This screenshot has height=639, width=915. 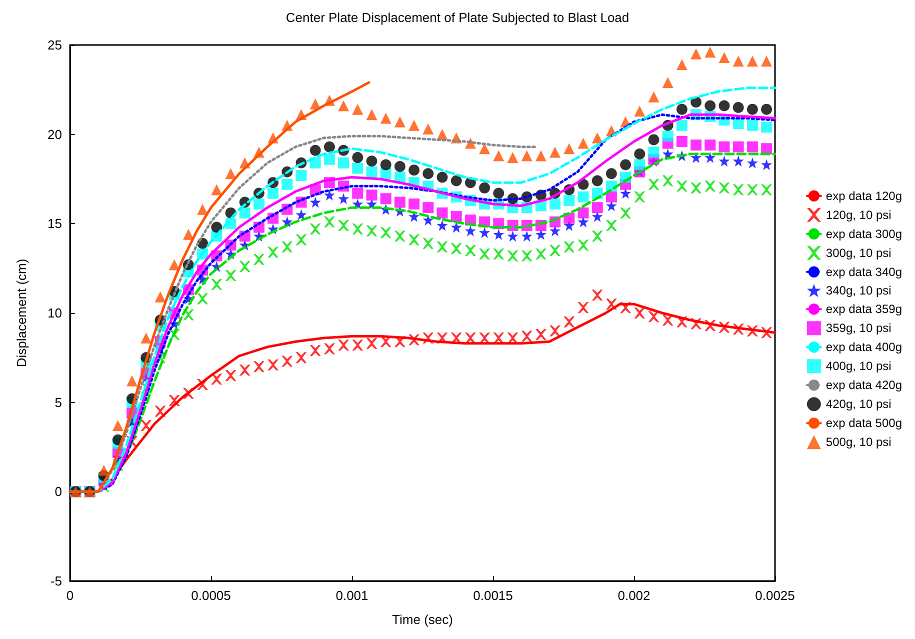 I want to click on x-tick-label: 0.0005, so click(x=211, y=595).